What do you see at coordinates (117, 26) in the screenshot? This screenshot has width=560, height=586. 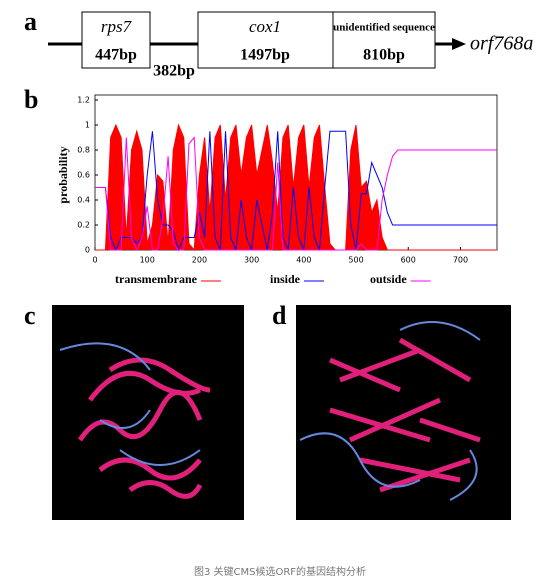 I see `gene-name: rps7` at bounding box center [117, 26].